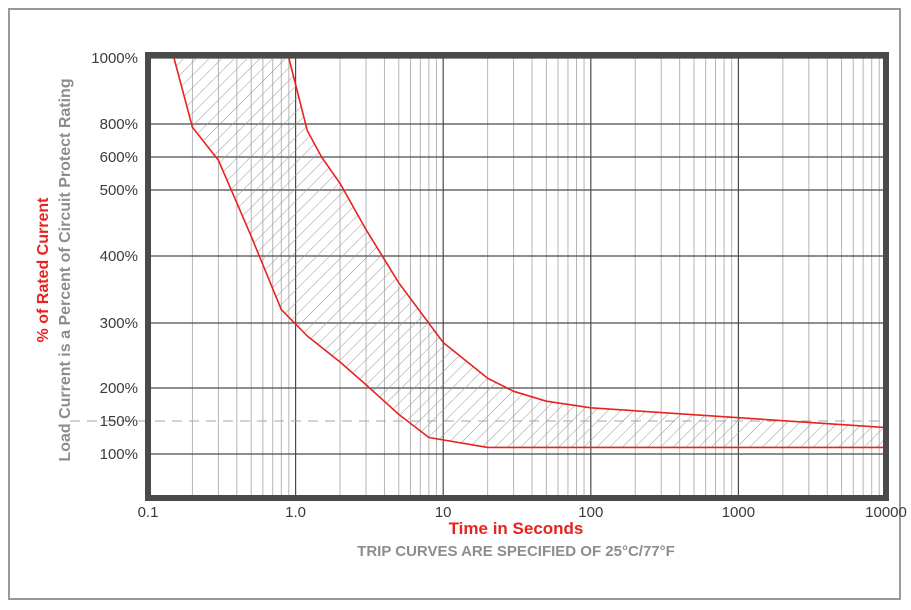  Describe the element at coordinates (119, 124) in the screenshot. I see `y-tick-label: 800%` at that location.